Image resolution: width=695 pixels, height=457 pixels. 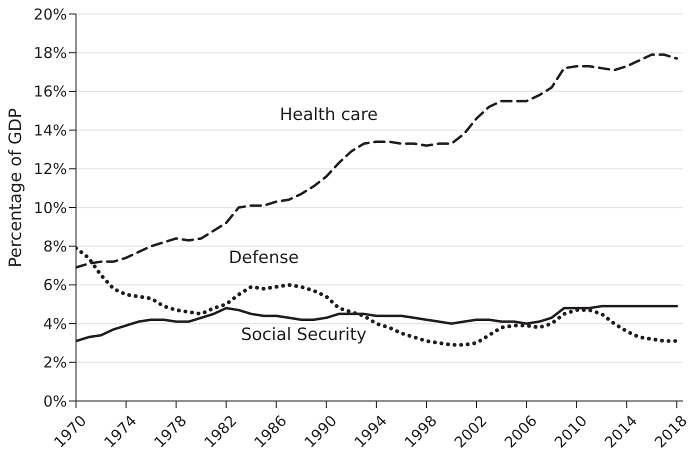 What do you see at coordinates (263, 258) in the screenshot?
I see `series-label: Defense` at bounding box center [263, 258].